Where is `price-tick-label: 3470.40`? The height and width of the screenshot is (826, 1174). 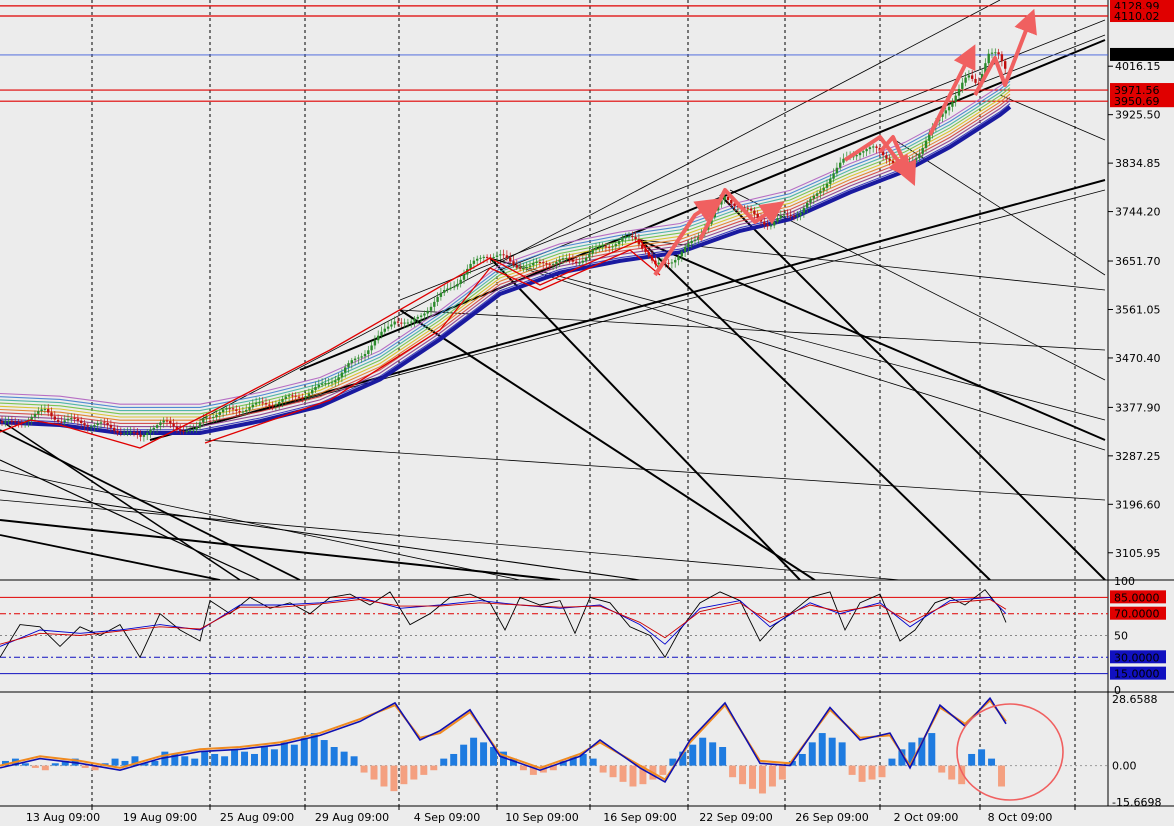 price-tick-label: 3470.40 is located at coordinates (1138, 358).